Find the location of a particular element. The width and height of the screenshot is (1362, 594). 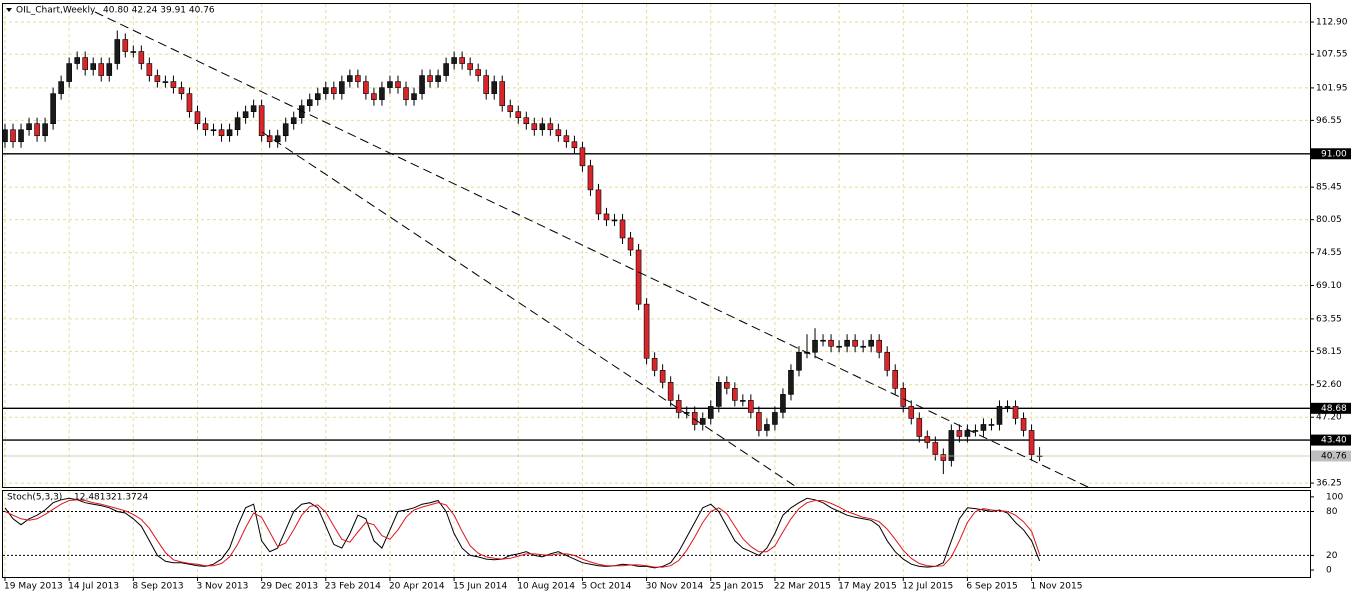

y-tick-label: 63.55 is located at coordinates (1329, 319).